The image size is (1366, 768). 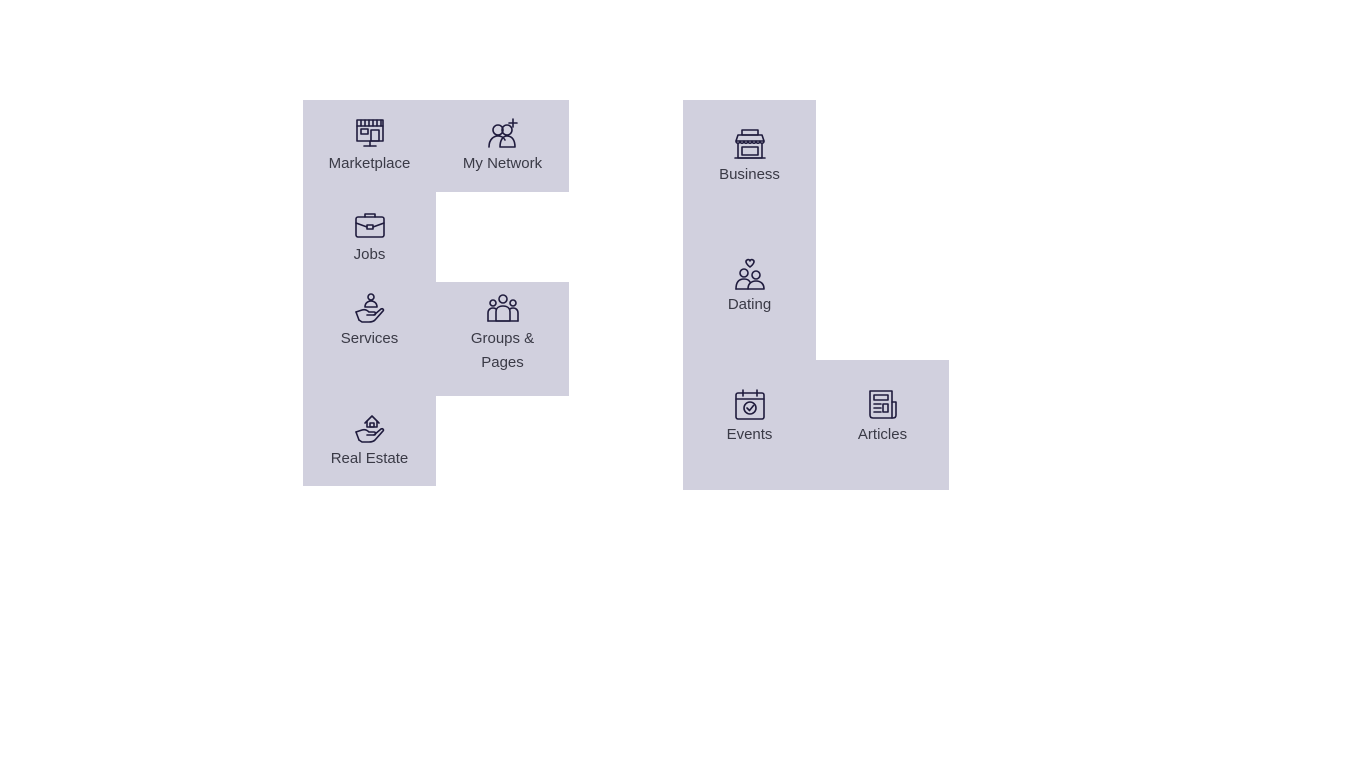 What do you see at coordinates (370, 309) in the screenshot?
I see `services-hand-icon` at bounding box center [370, 309].